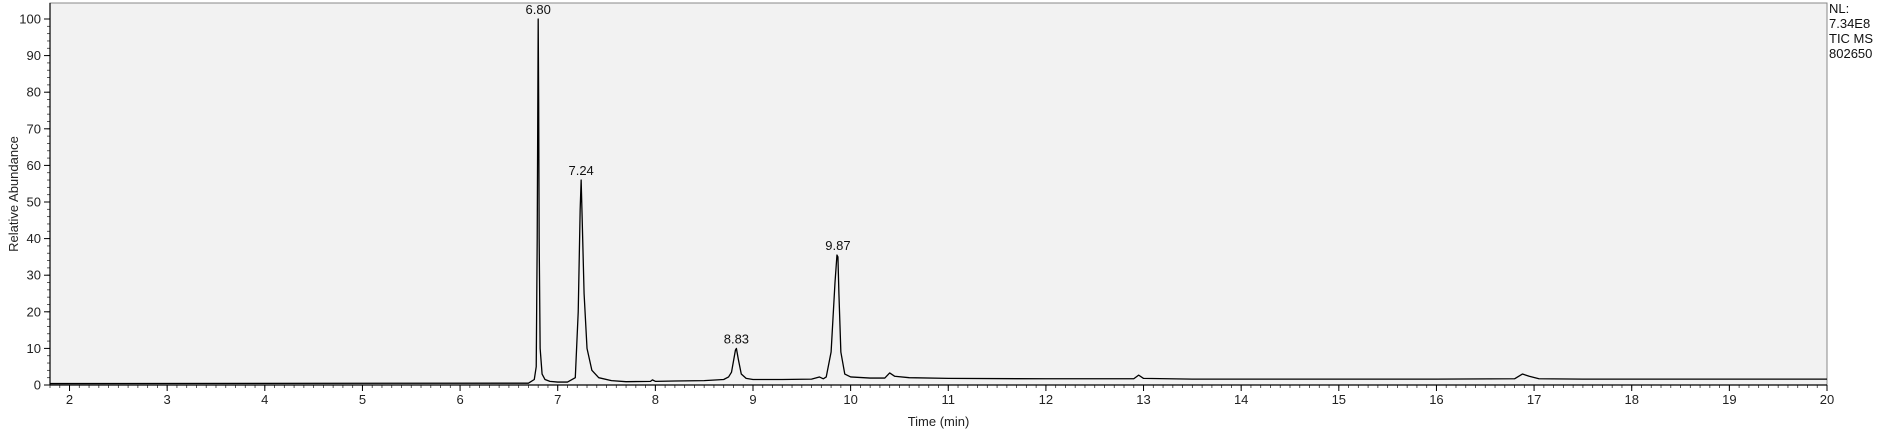 The height and width of the screenshot is (431, 1877). What do you see at coordinates (34, 275) in the screenshot?
I see `y-tick-label: 30` at bounding box center [34, 275].